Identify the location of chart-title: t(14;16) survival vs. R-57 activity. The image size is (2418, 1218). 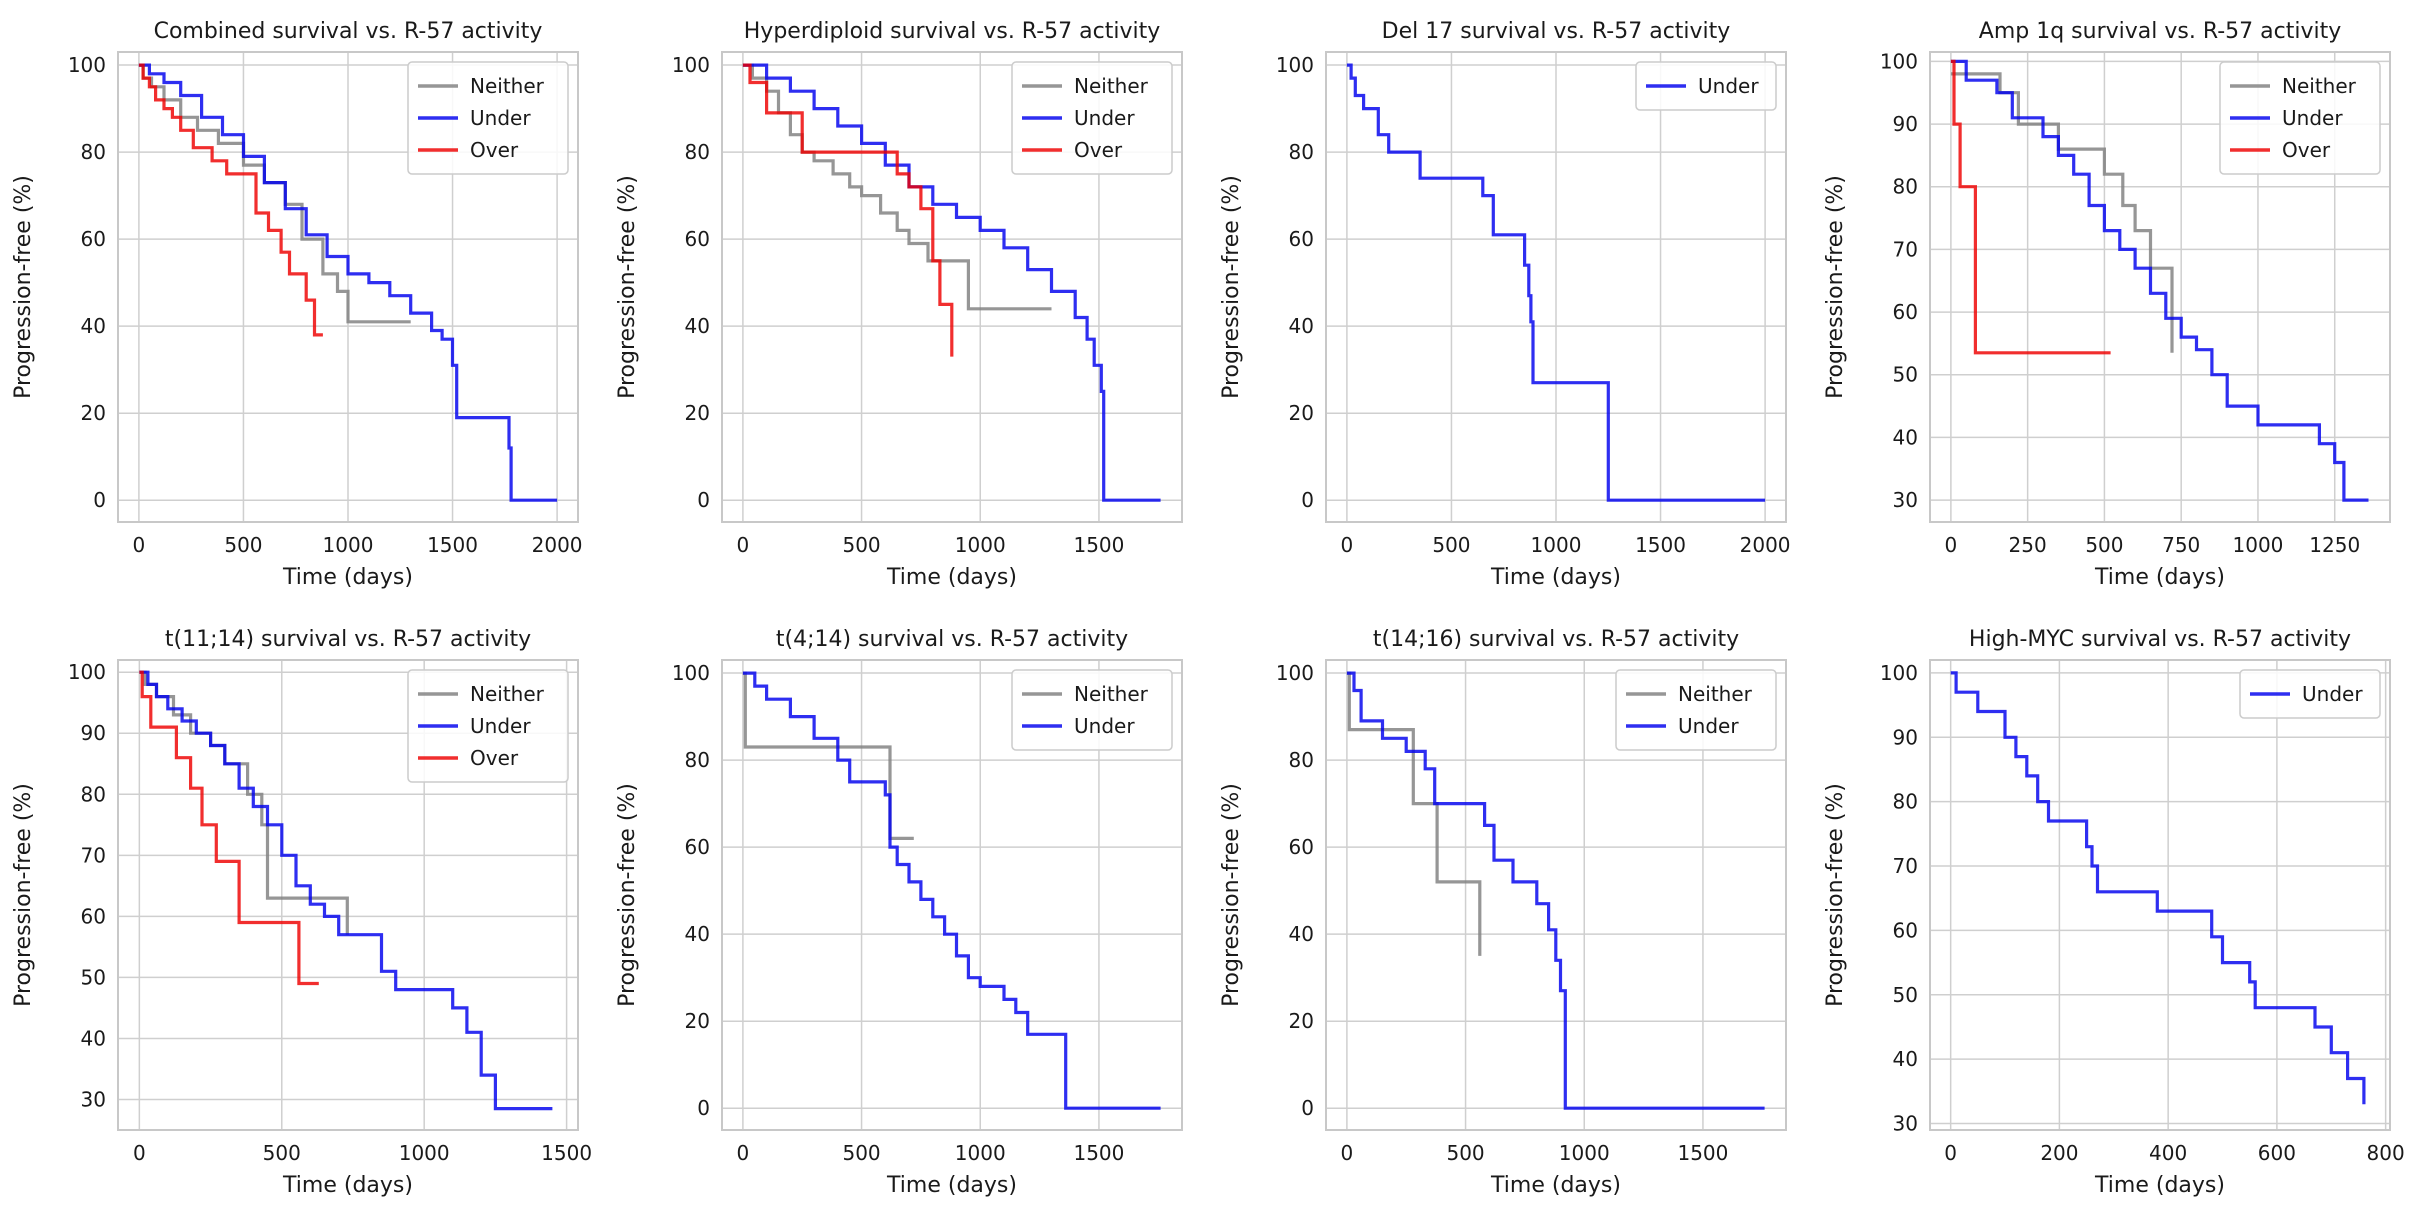
(1556, 639).